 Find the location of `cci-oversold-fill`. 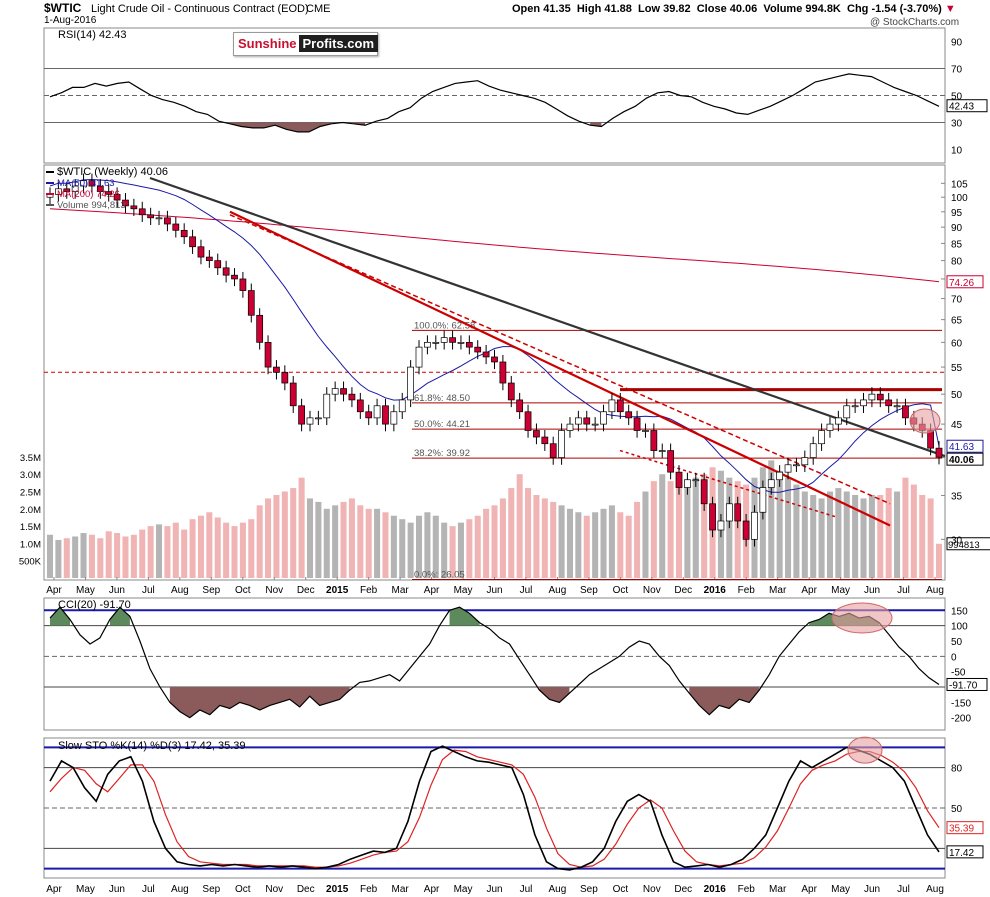

cci-oversold-fill is located at coordinates (259, 702).